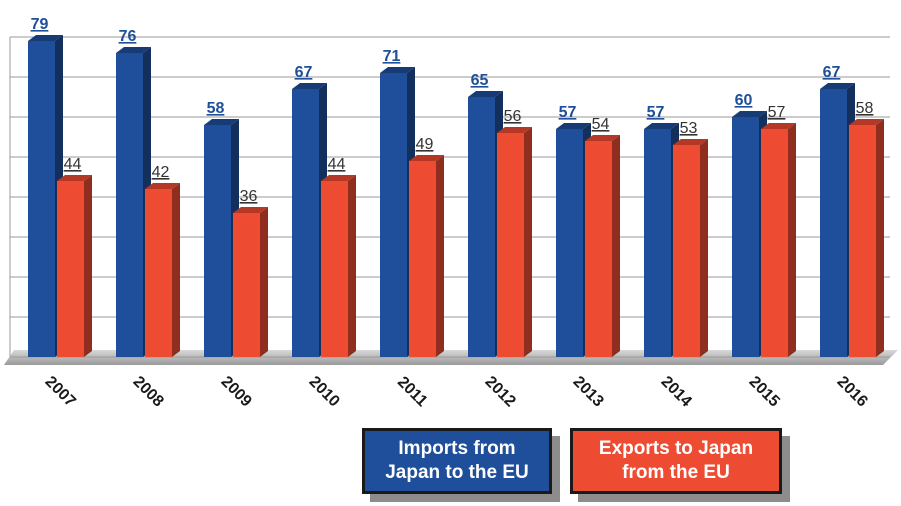 Image resolution: width=901 pixels, height=506 pixels. Describe the element at coordinates (601, 124) in the screenshot. I see `value-label: 54` at that location.